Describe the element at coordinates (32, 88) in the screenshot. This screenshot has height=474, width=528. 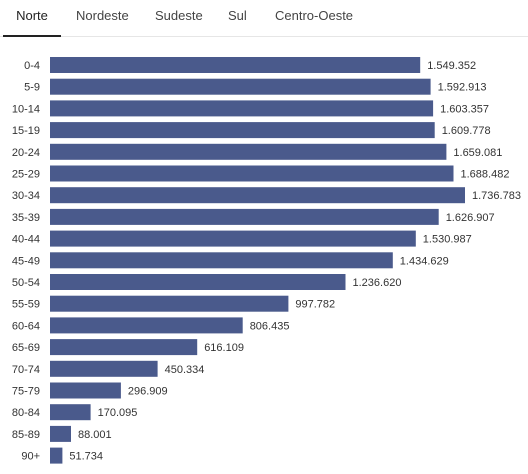
I see `category-label: 5-9` at that location.